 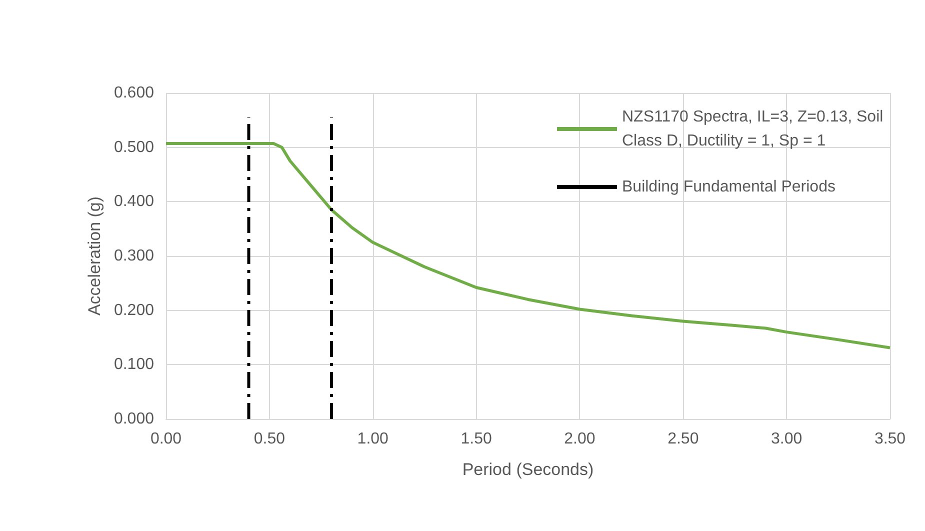 What do you see at coordinates (134, 419) in the screenshot?
I see `y-tick-label: 0.000` at bounding box center [134, 419].